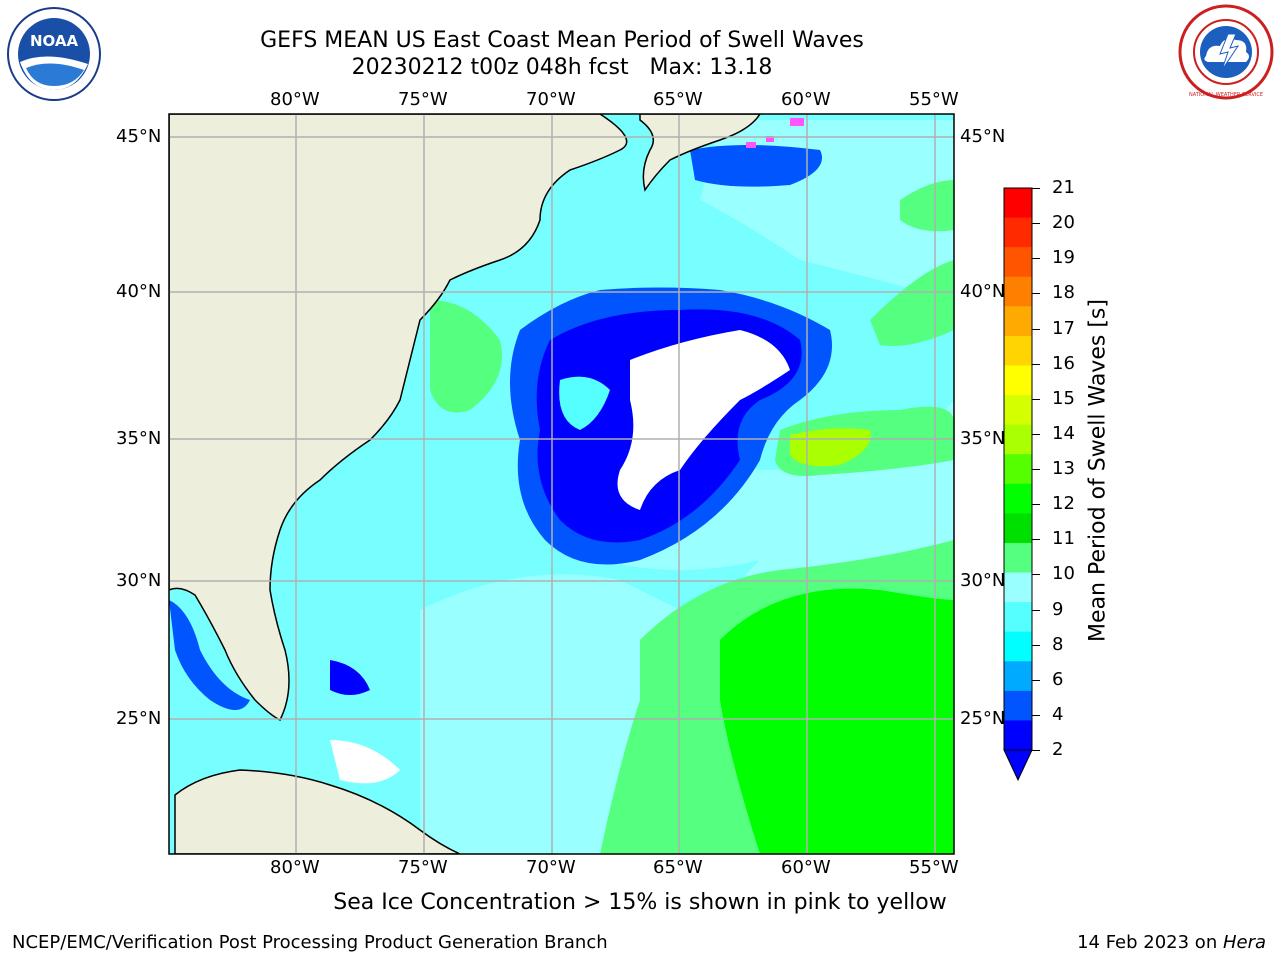 This screenshot has width=1280, height=960. Describe the element at coordinates (1058, 609) in the screenshot. I see `colorbar-tick-label: 9` at that location.